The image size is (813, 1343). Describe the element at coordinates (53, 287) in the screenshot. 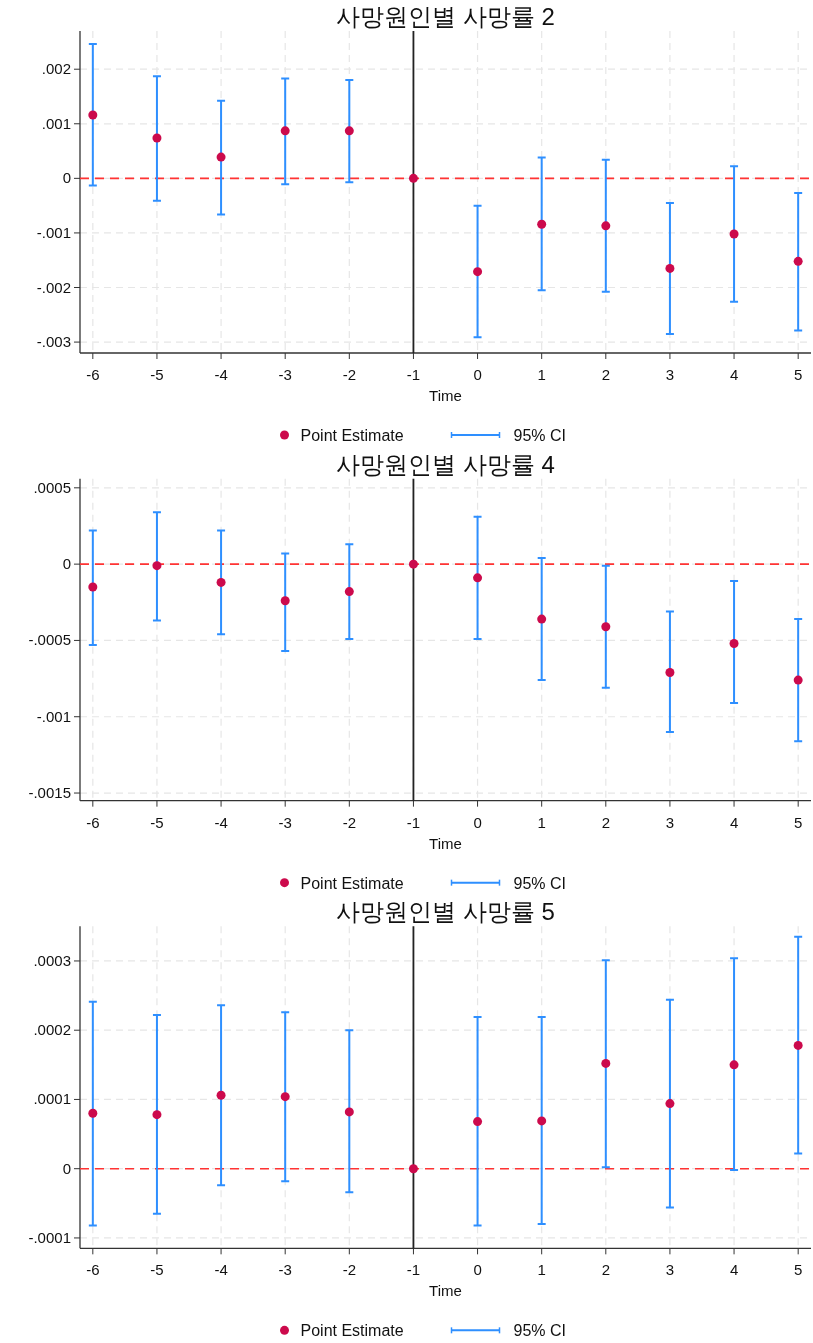

I see `y-tick-label: -.002` at that location.